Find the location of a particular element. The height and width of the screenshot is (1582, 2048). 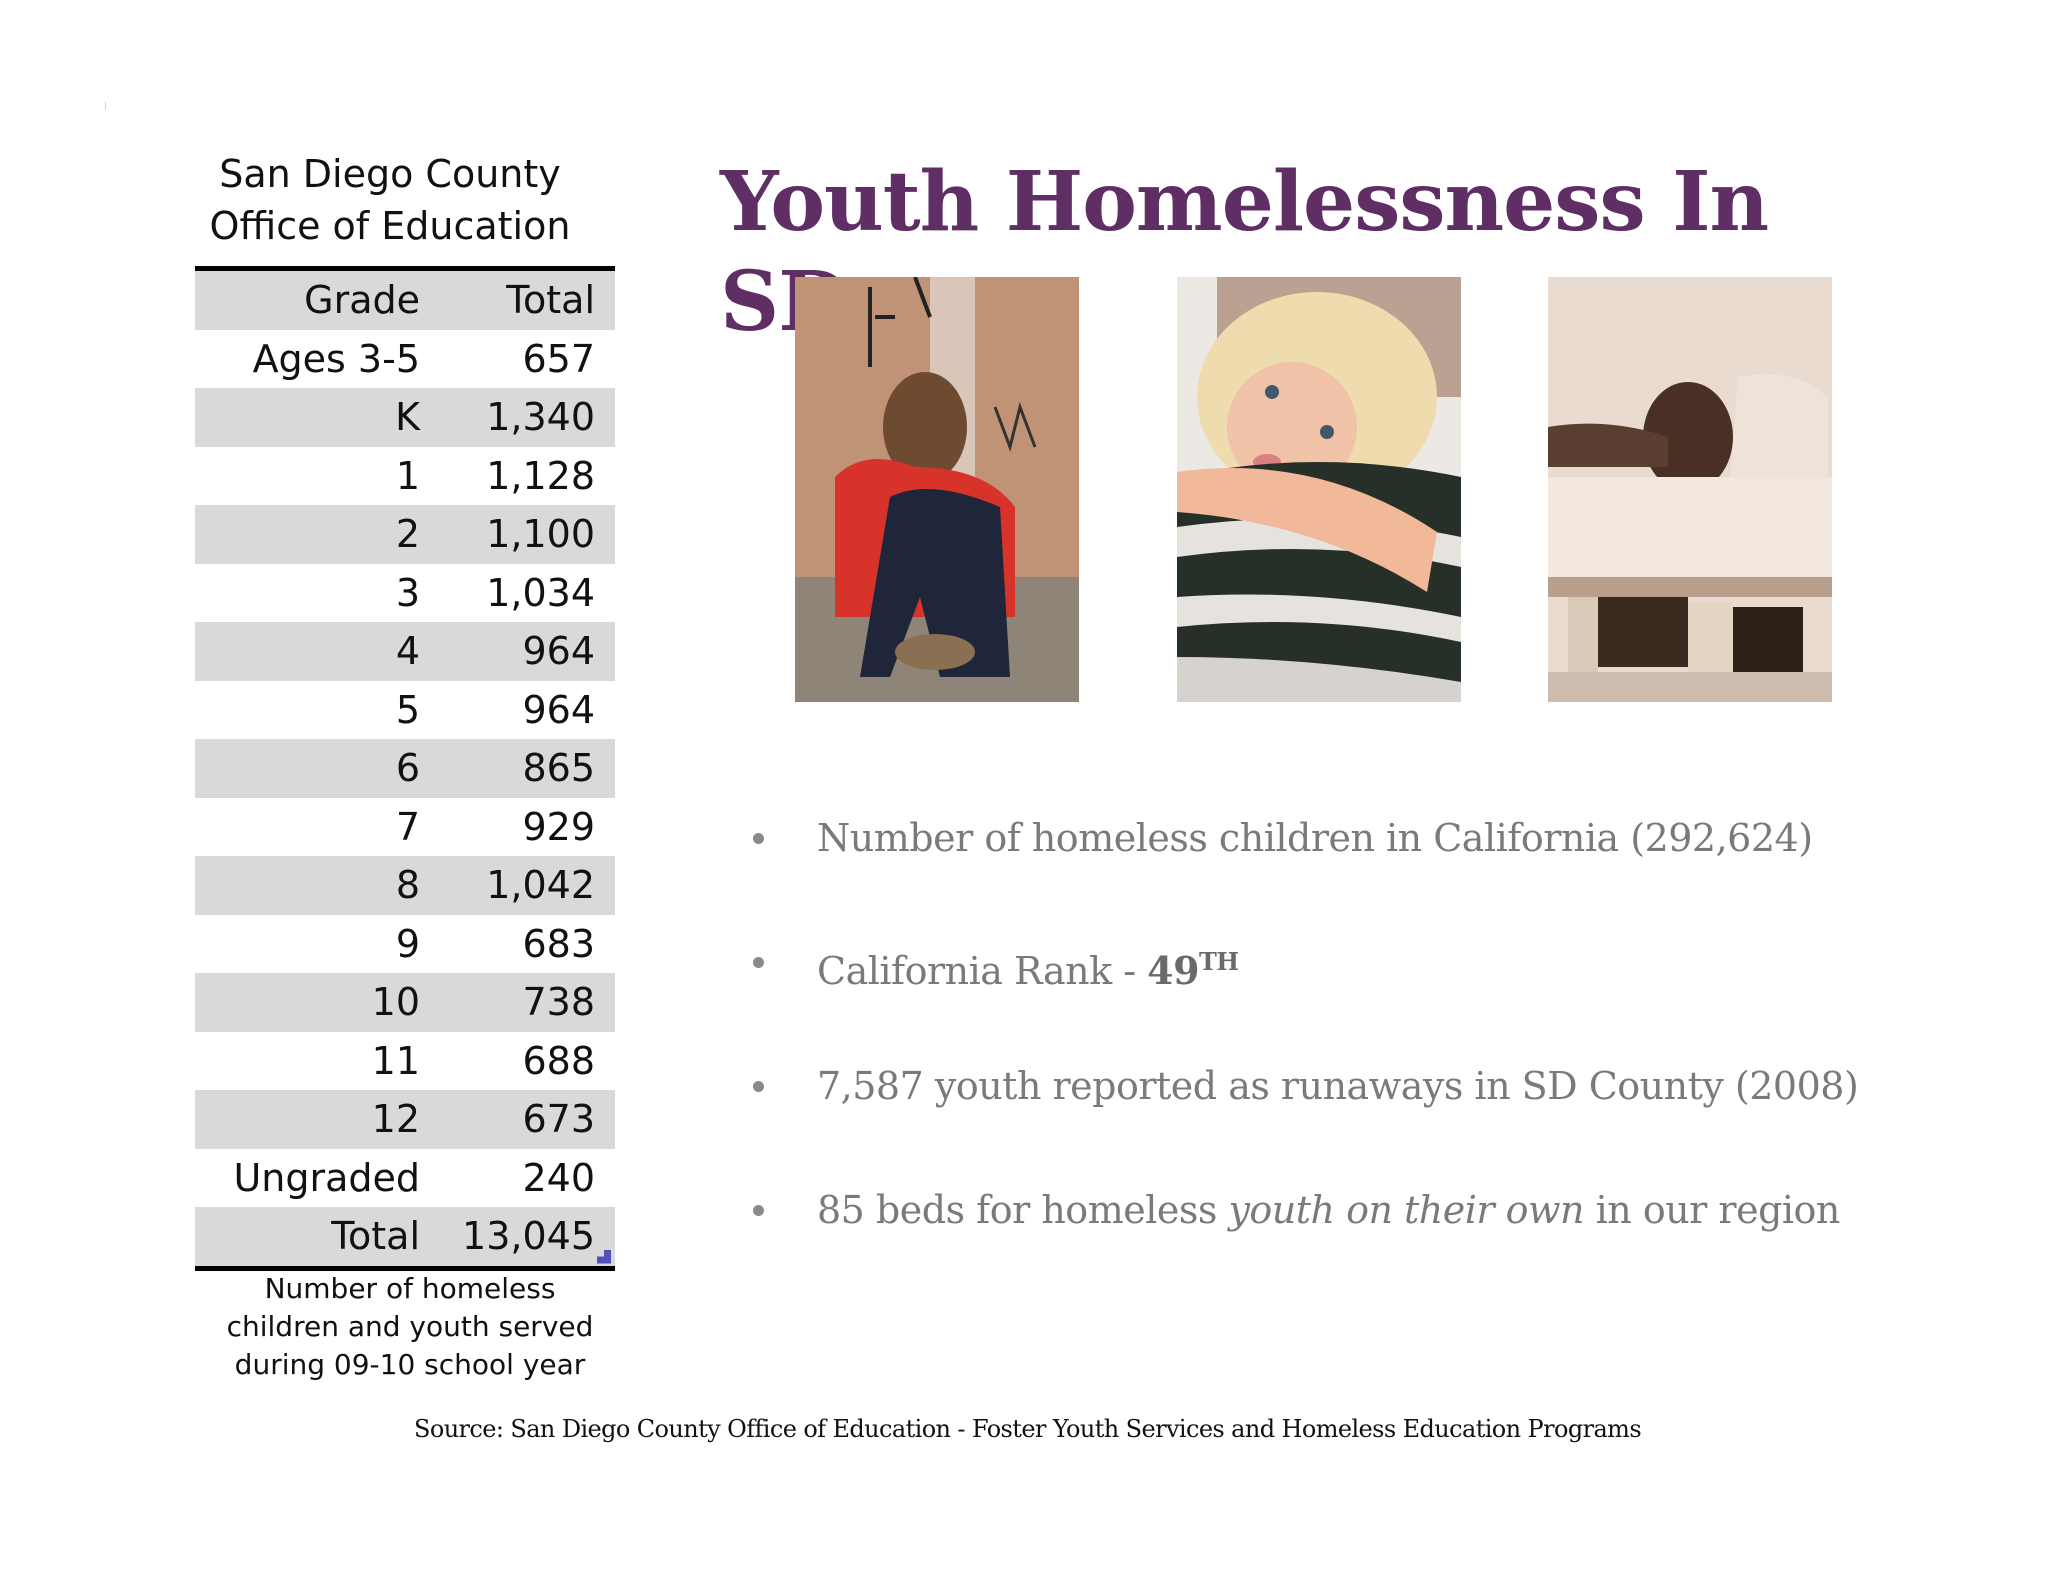

grade-cell: 7 is located at coordinates (407, 826).